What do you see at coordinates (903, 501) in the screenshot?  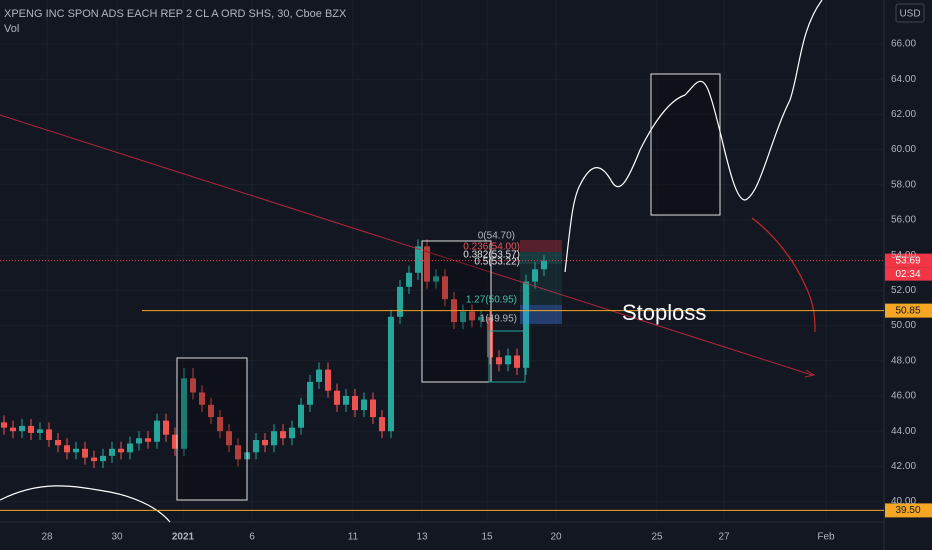 I see `y-tick-label: 40.00` at bounding box center [903, 501].